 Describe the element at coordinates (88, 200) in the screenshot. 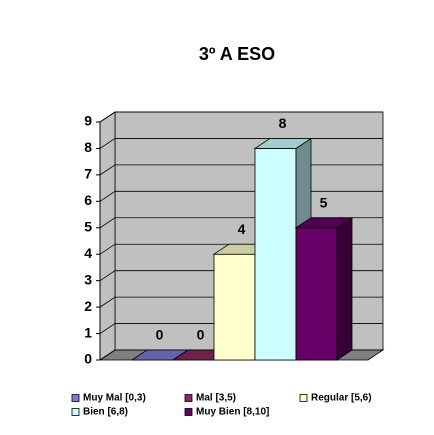

I see `y-tick-label: 6` at that location.